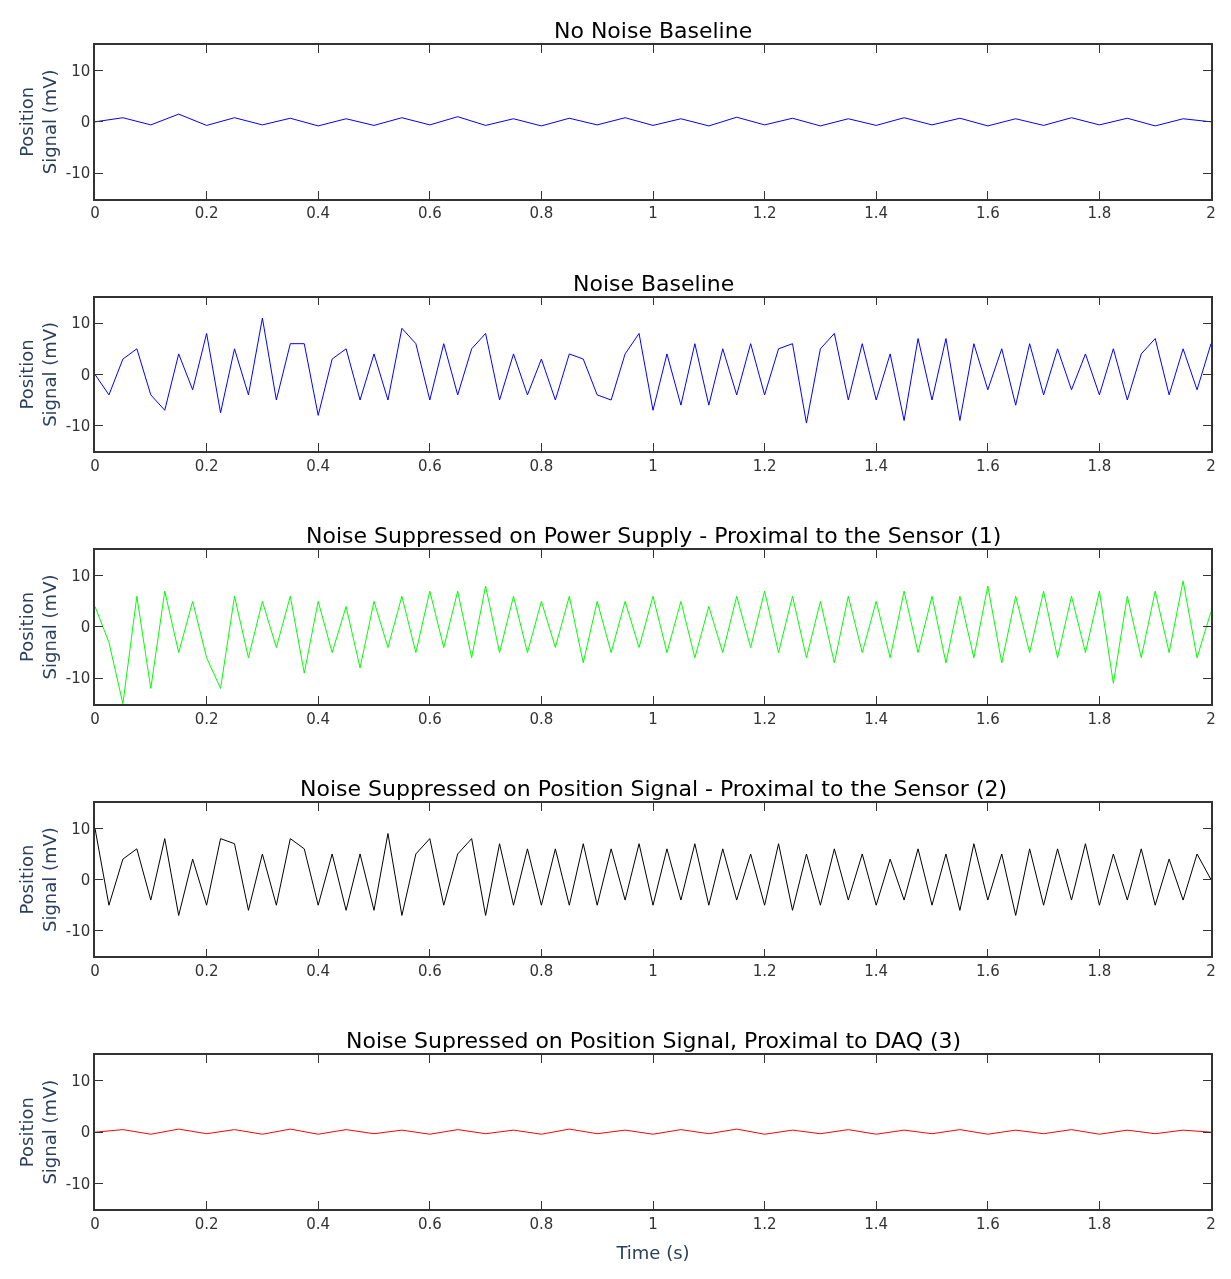  What do you see at coordinates (653, 30) in the screenshot?
I see `chart-title: No Noise Baseline` at bounding box center [653, 30].